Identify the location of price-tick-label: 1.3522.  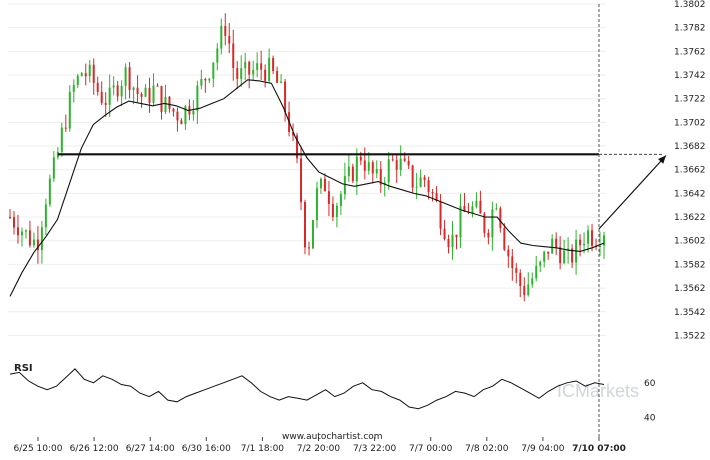
(690, 336).